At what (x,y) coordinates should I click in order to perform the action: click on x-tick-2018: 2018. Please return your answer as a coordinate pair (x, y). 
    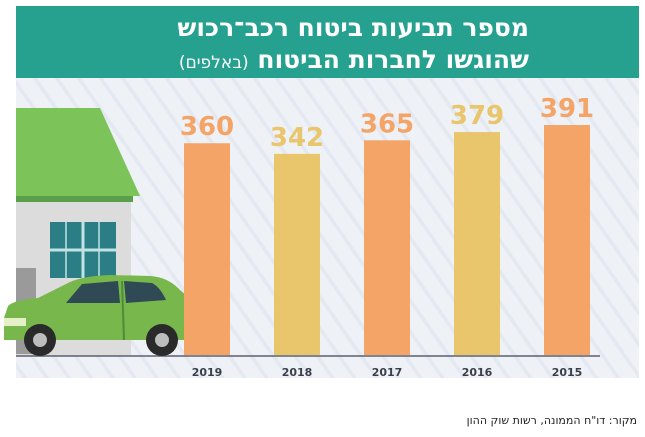
    Looking at the image, I should click on (297, 372).